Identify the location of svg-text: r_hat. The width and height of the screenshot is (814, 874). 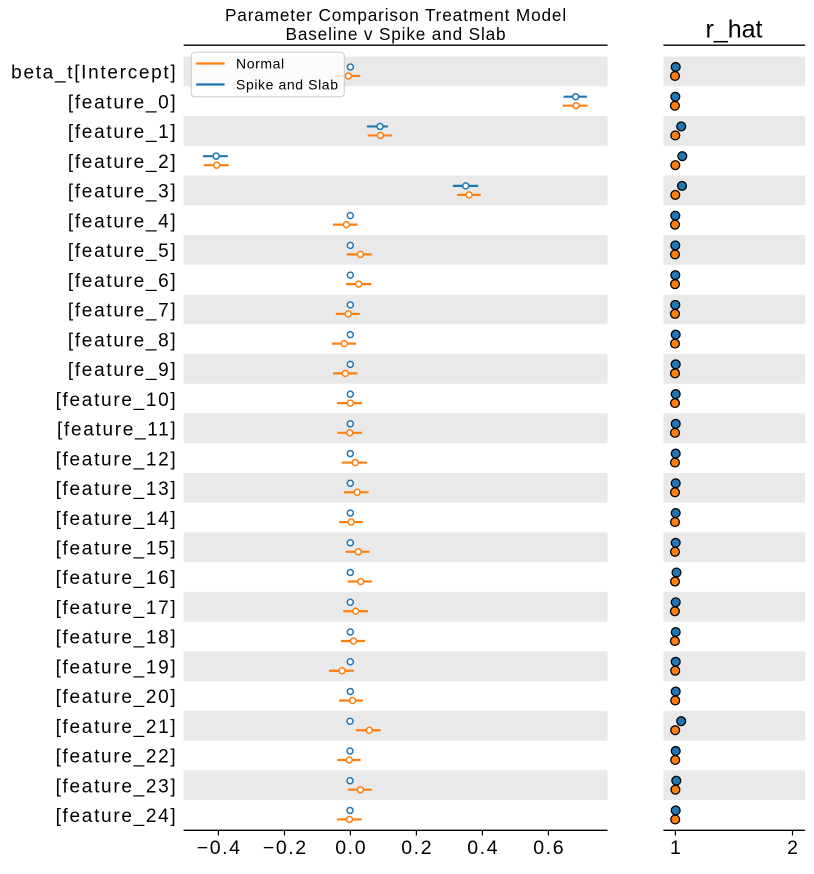
(734, 30).